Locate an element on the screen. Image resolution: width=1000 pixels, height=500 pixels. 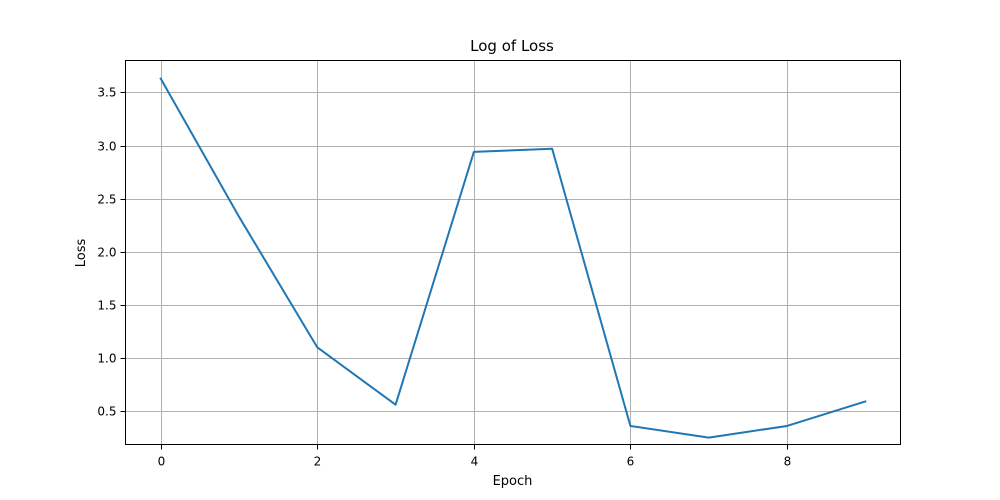
y-tick-label: 3.5 is located at coordinates (106, 93).